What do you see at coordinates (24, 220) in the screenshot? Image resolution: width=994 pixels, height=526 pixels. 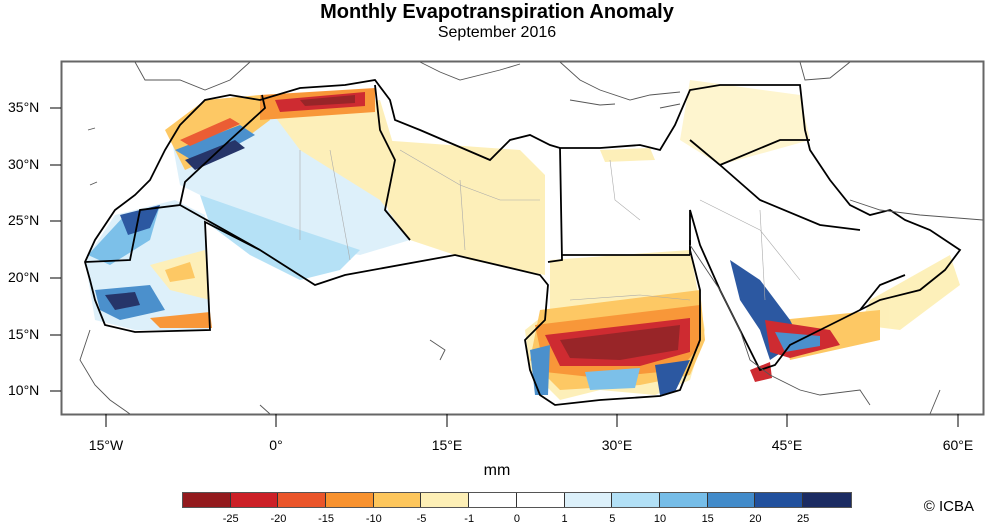 I see `lat-tick-label: 25°N` at bounding box center [24, 220].